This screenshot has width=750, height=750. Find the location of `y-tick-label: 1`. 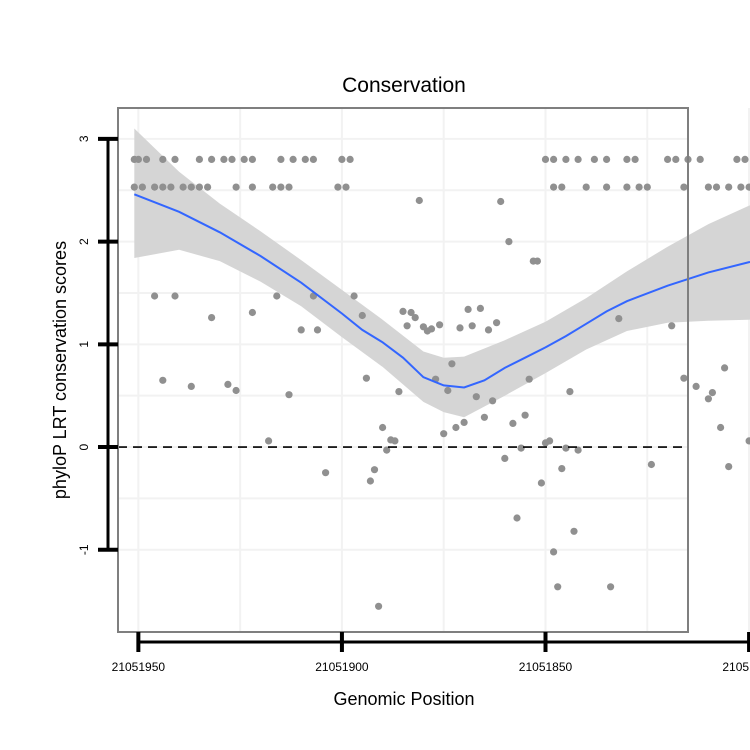

y-tick-label: 1 is located at coordinates (84, 344).